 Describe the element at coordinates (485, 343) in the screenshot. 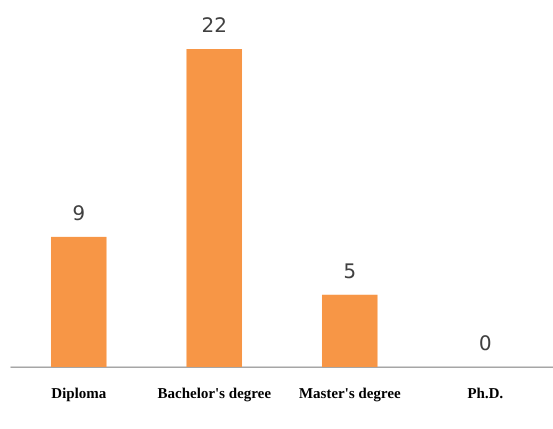

I see `data-label: 0` at that location.